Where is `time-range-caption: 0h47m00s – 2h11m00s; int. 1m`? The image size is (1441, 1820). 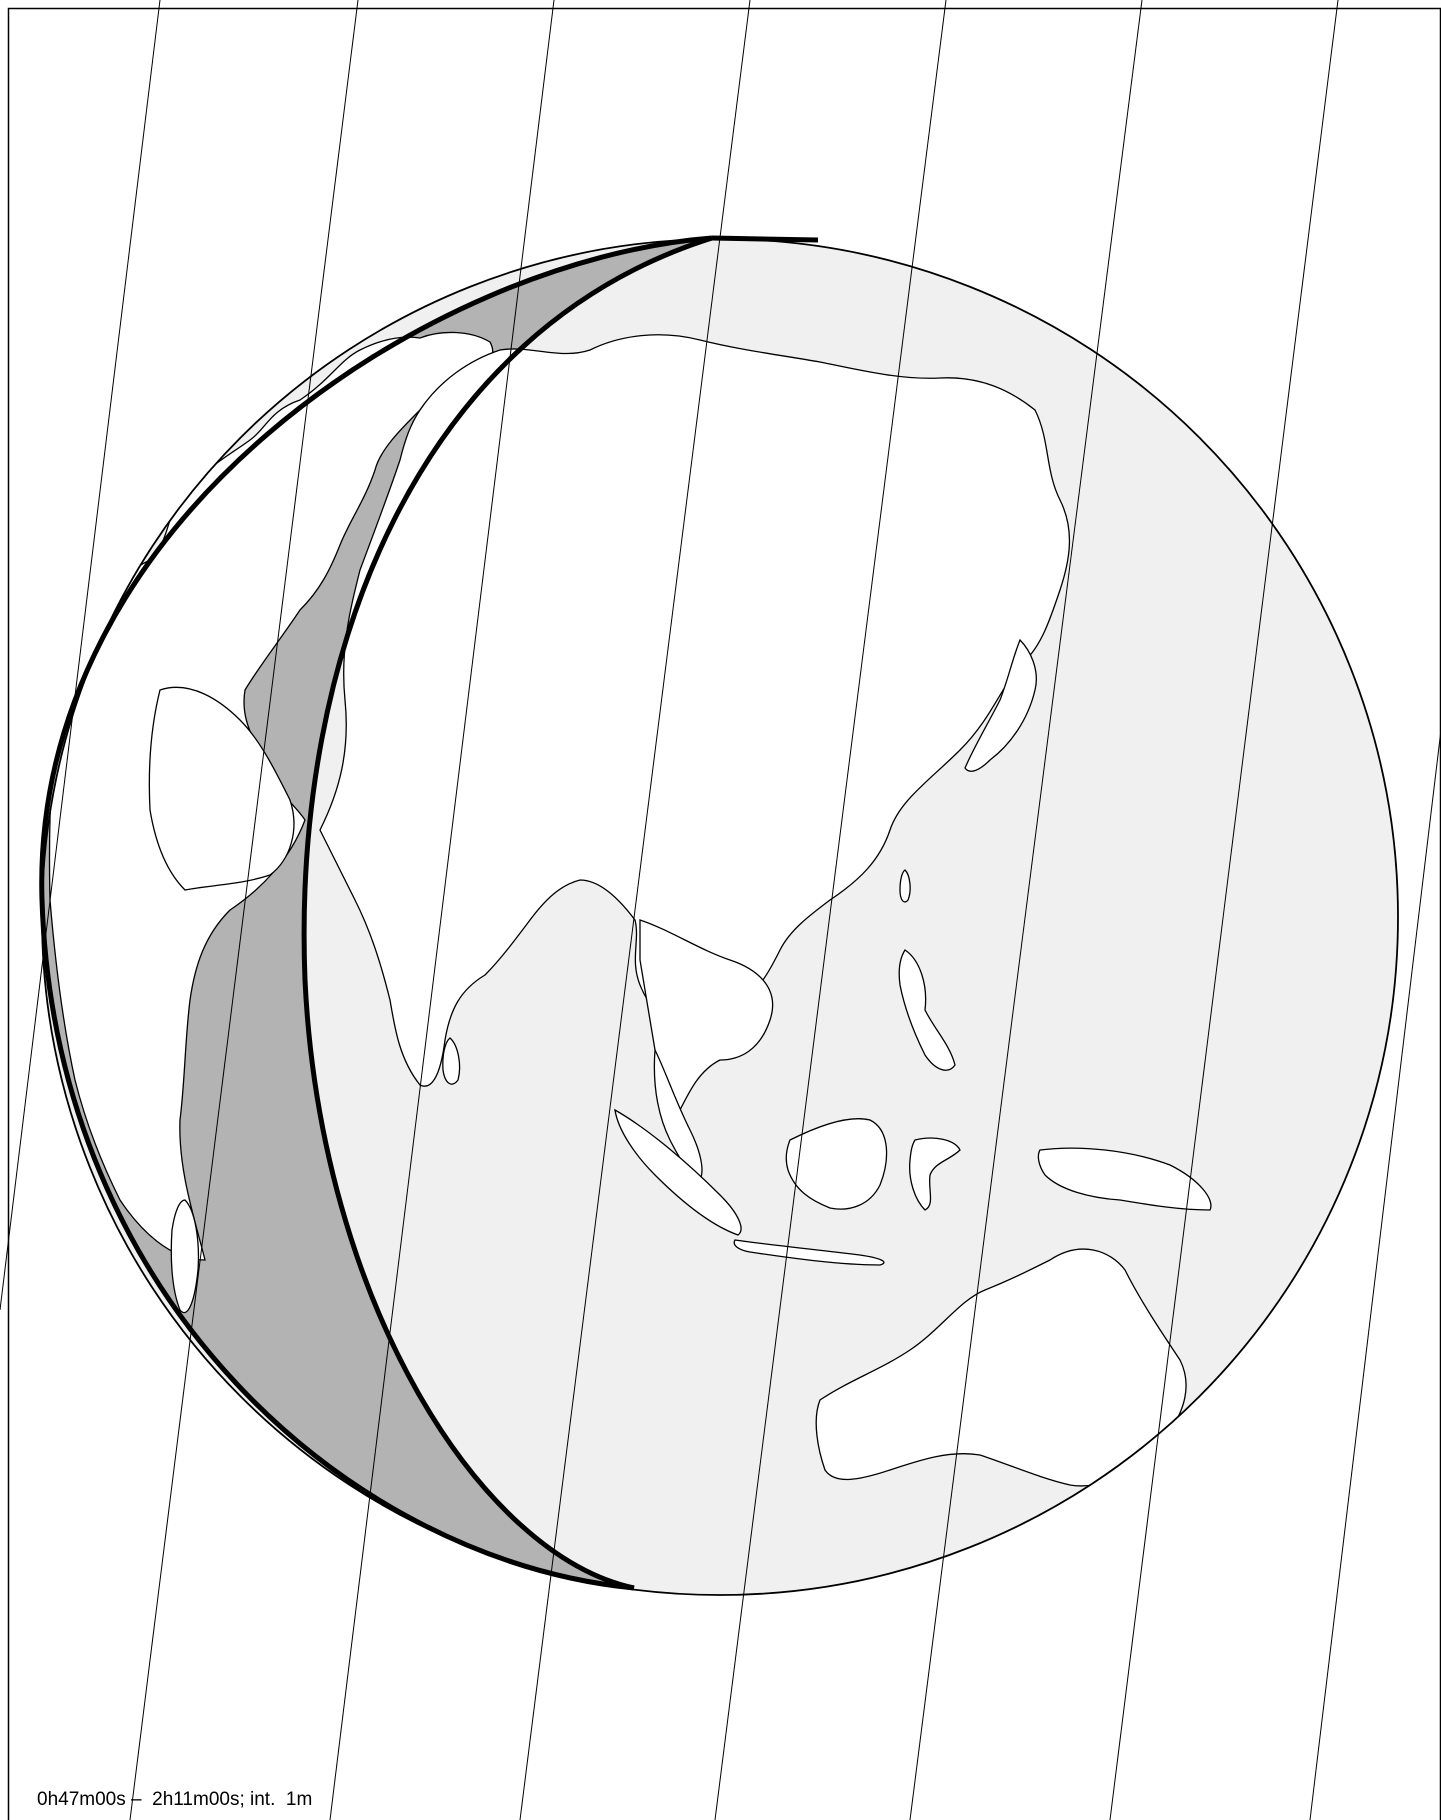
time-range-caption: 0h47m00s – 2h11m00s; int. 1m is located at coordinates (175, 1799).